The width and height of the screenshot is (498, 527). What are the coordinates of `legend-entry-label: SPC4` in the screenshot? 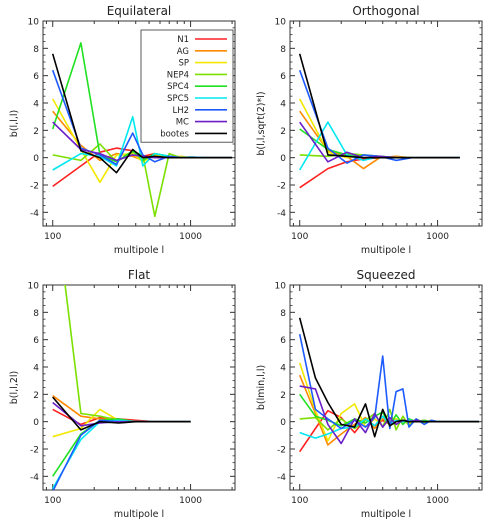 It's located at (178, 87).